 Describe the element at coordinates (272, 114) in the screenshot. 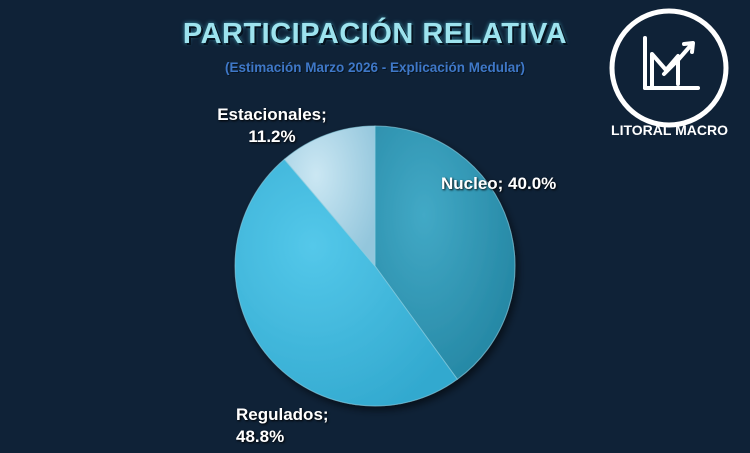

I see `slice-label-estacionales-name: Estacionales;` at that location.